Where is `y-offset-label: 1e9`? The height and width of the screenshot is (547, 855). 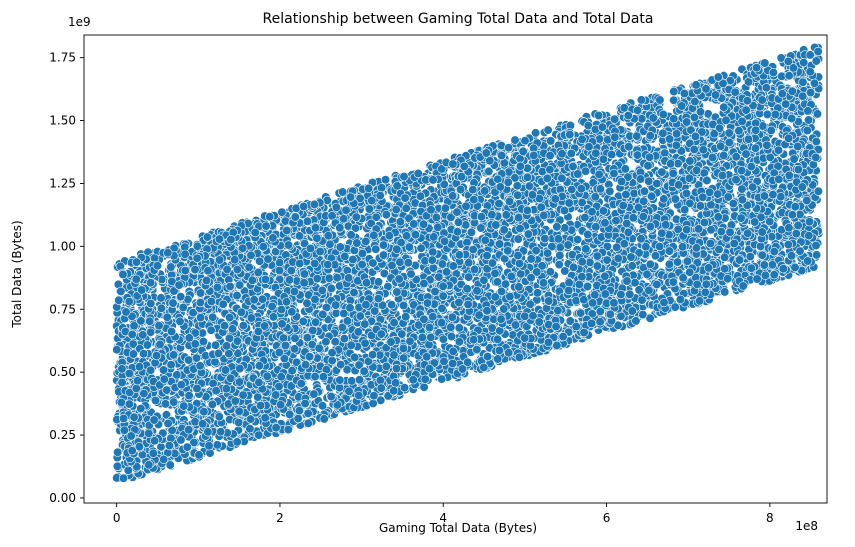
y-offset-label: 1e9 is located at coordinates (79, 22).